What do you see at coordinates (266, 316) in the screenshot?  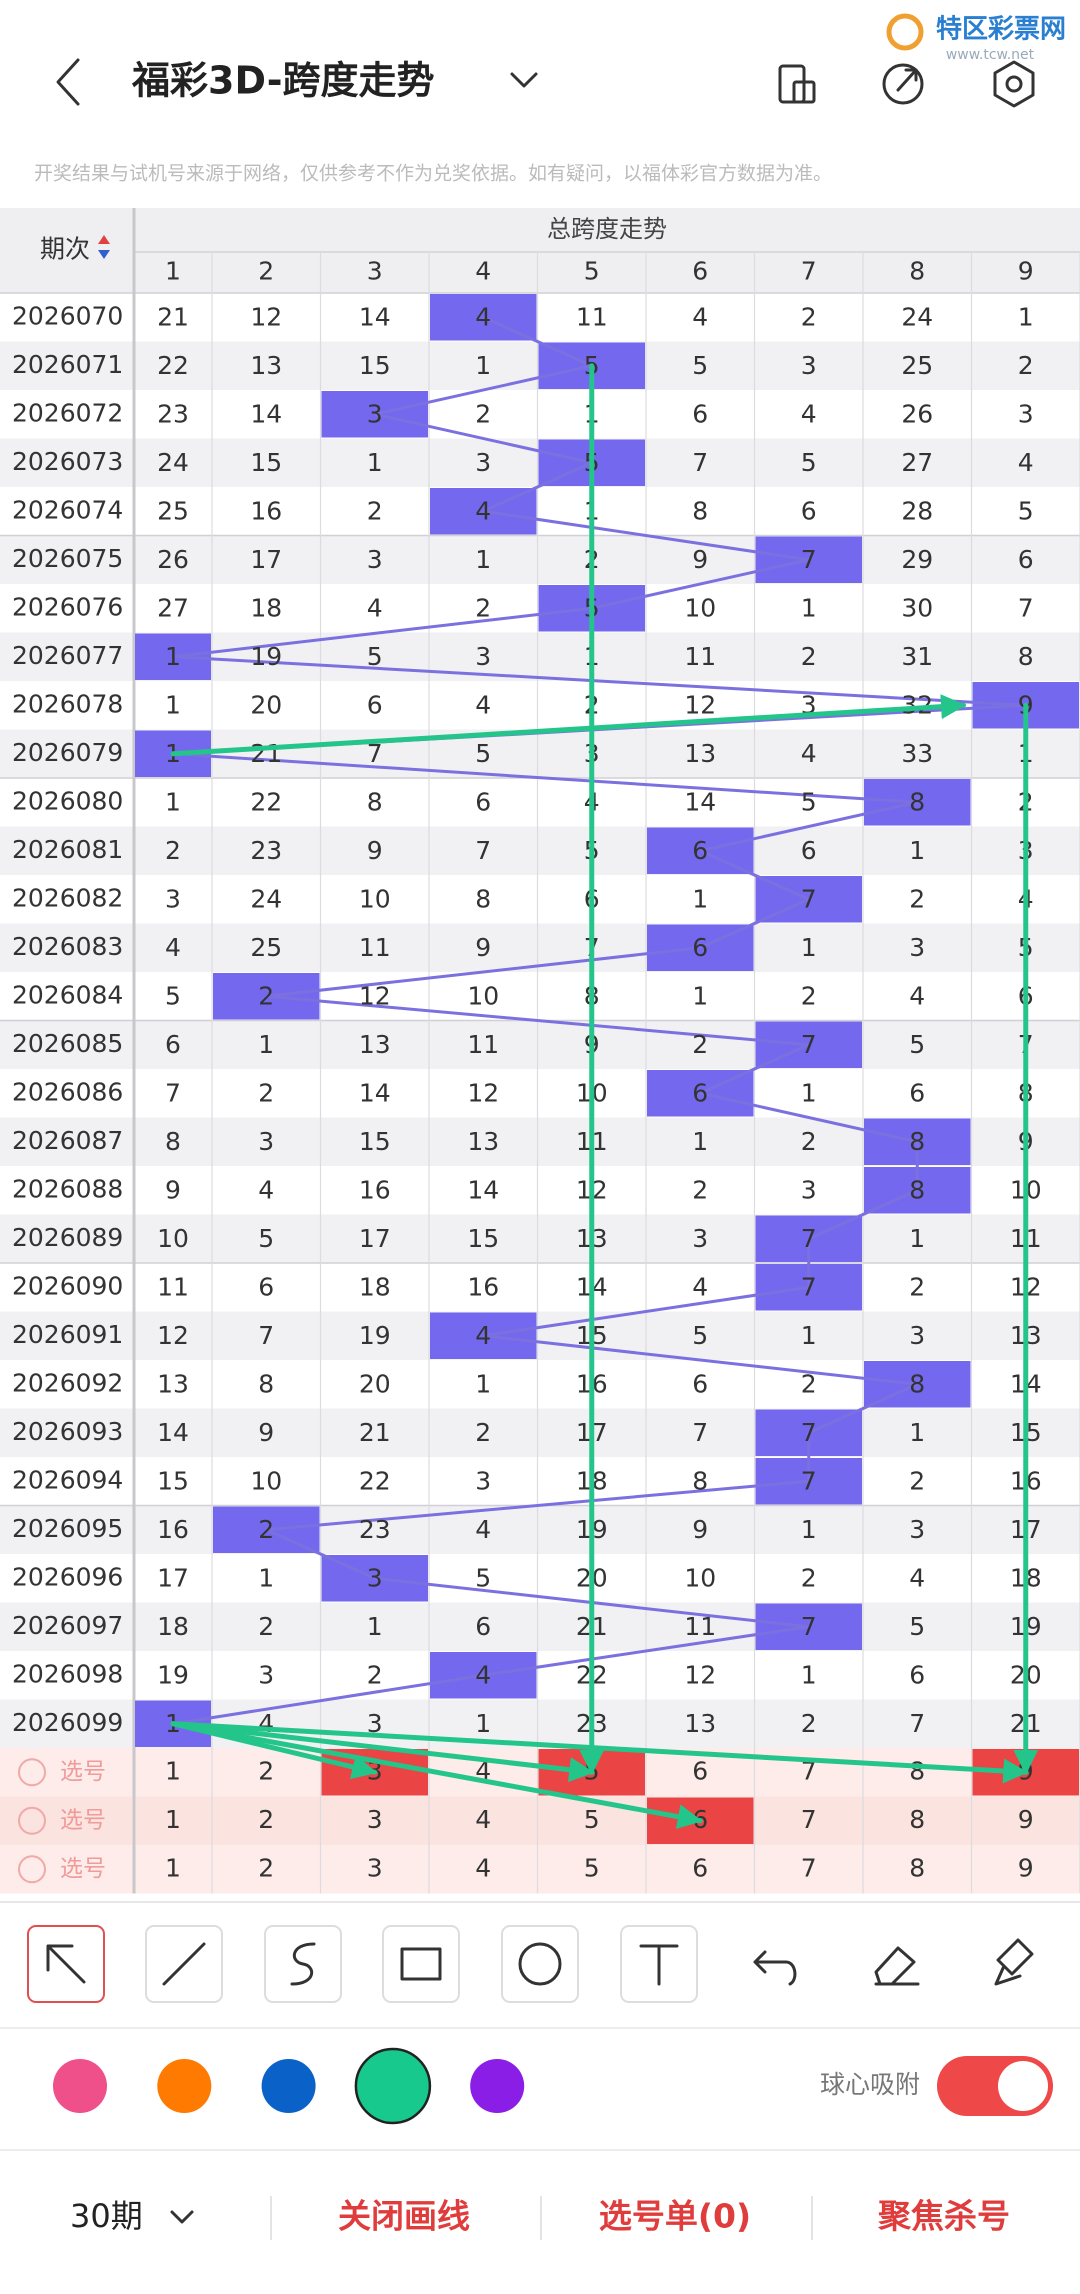 I see `omission-value: 12` at bounding box center [266, 316].